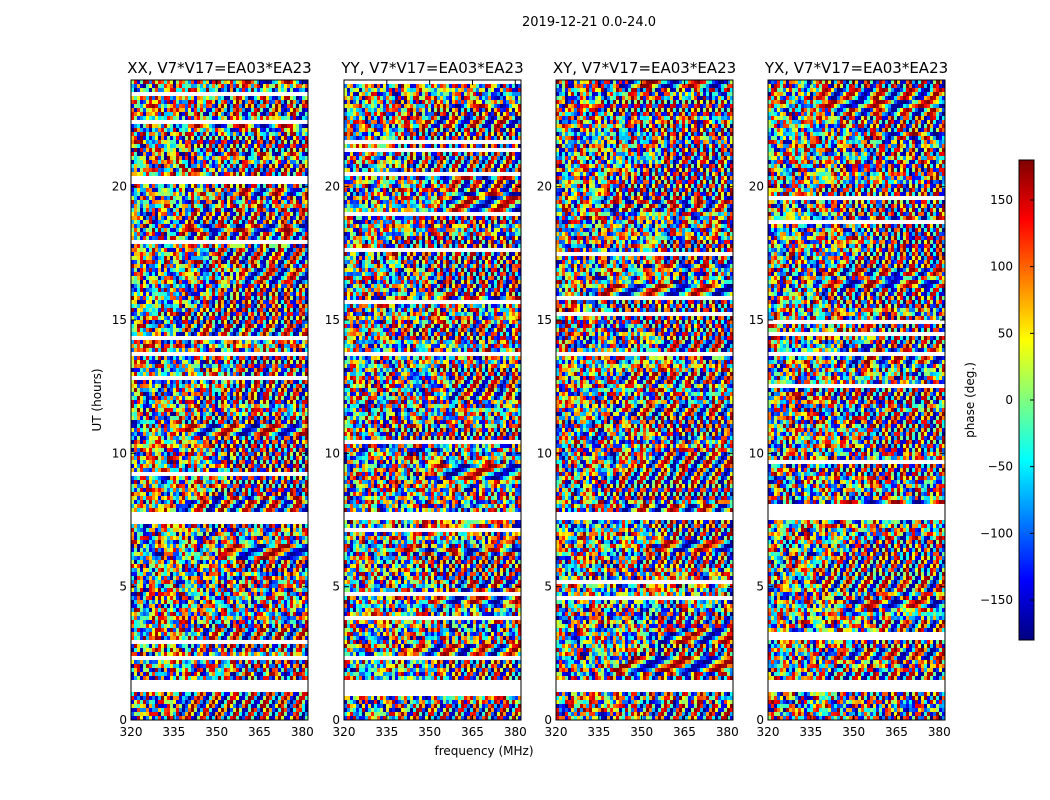 Image resolution: width=1050 pixels, height=800 pixels. What do you see at coordinates (1005, 333) in the screenshot?
I see `colorbar-tick-label: 50` at bounding box center [1005, 333].